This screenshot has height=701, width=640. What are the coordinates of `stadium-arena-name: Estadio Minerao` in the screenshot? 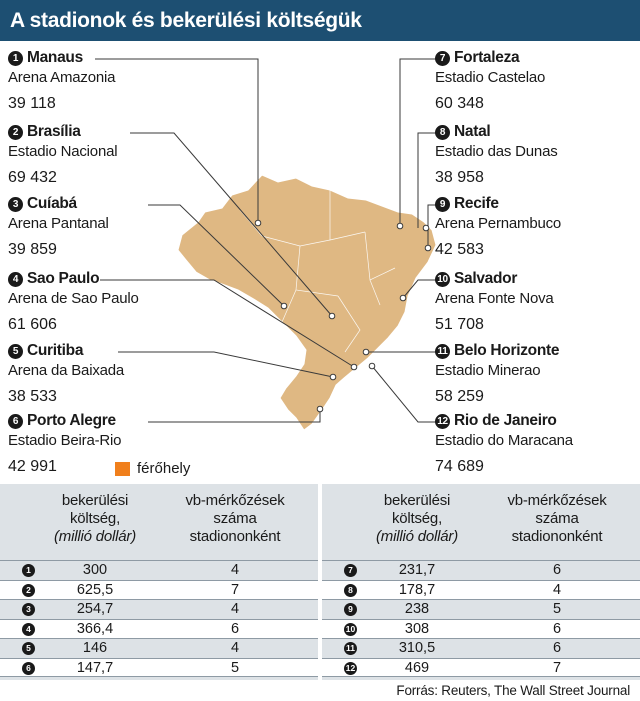 It's located at (488, 370).